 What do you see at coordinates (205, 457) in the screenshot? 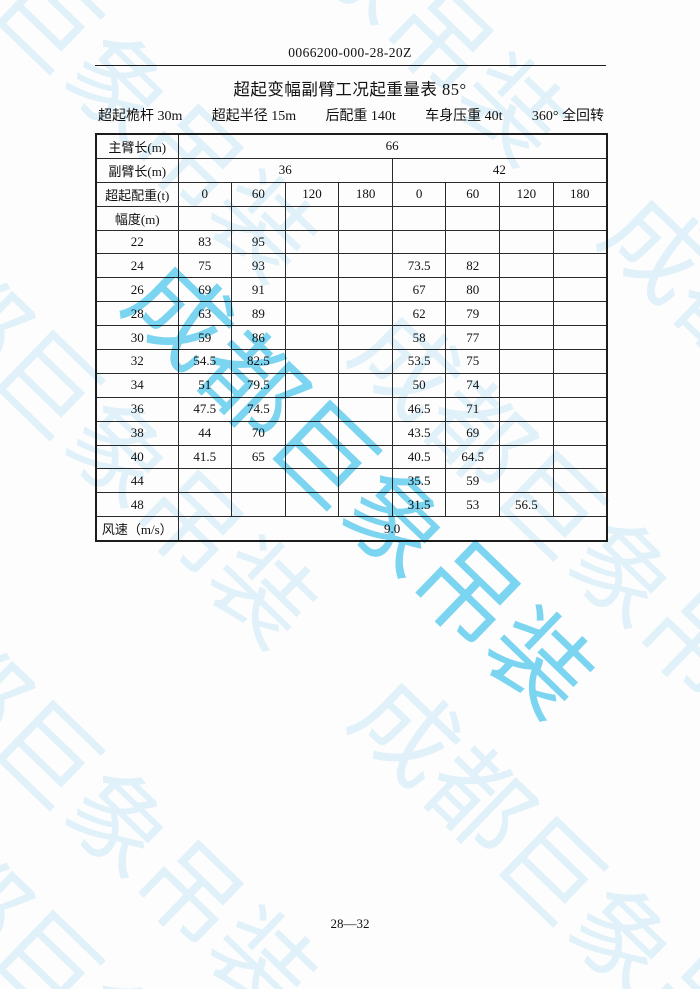
I see `capacity-cell: 41.5` at bounding box center [205, 457].